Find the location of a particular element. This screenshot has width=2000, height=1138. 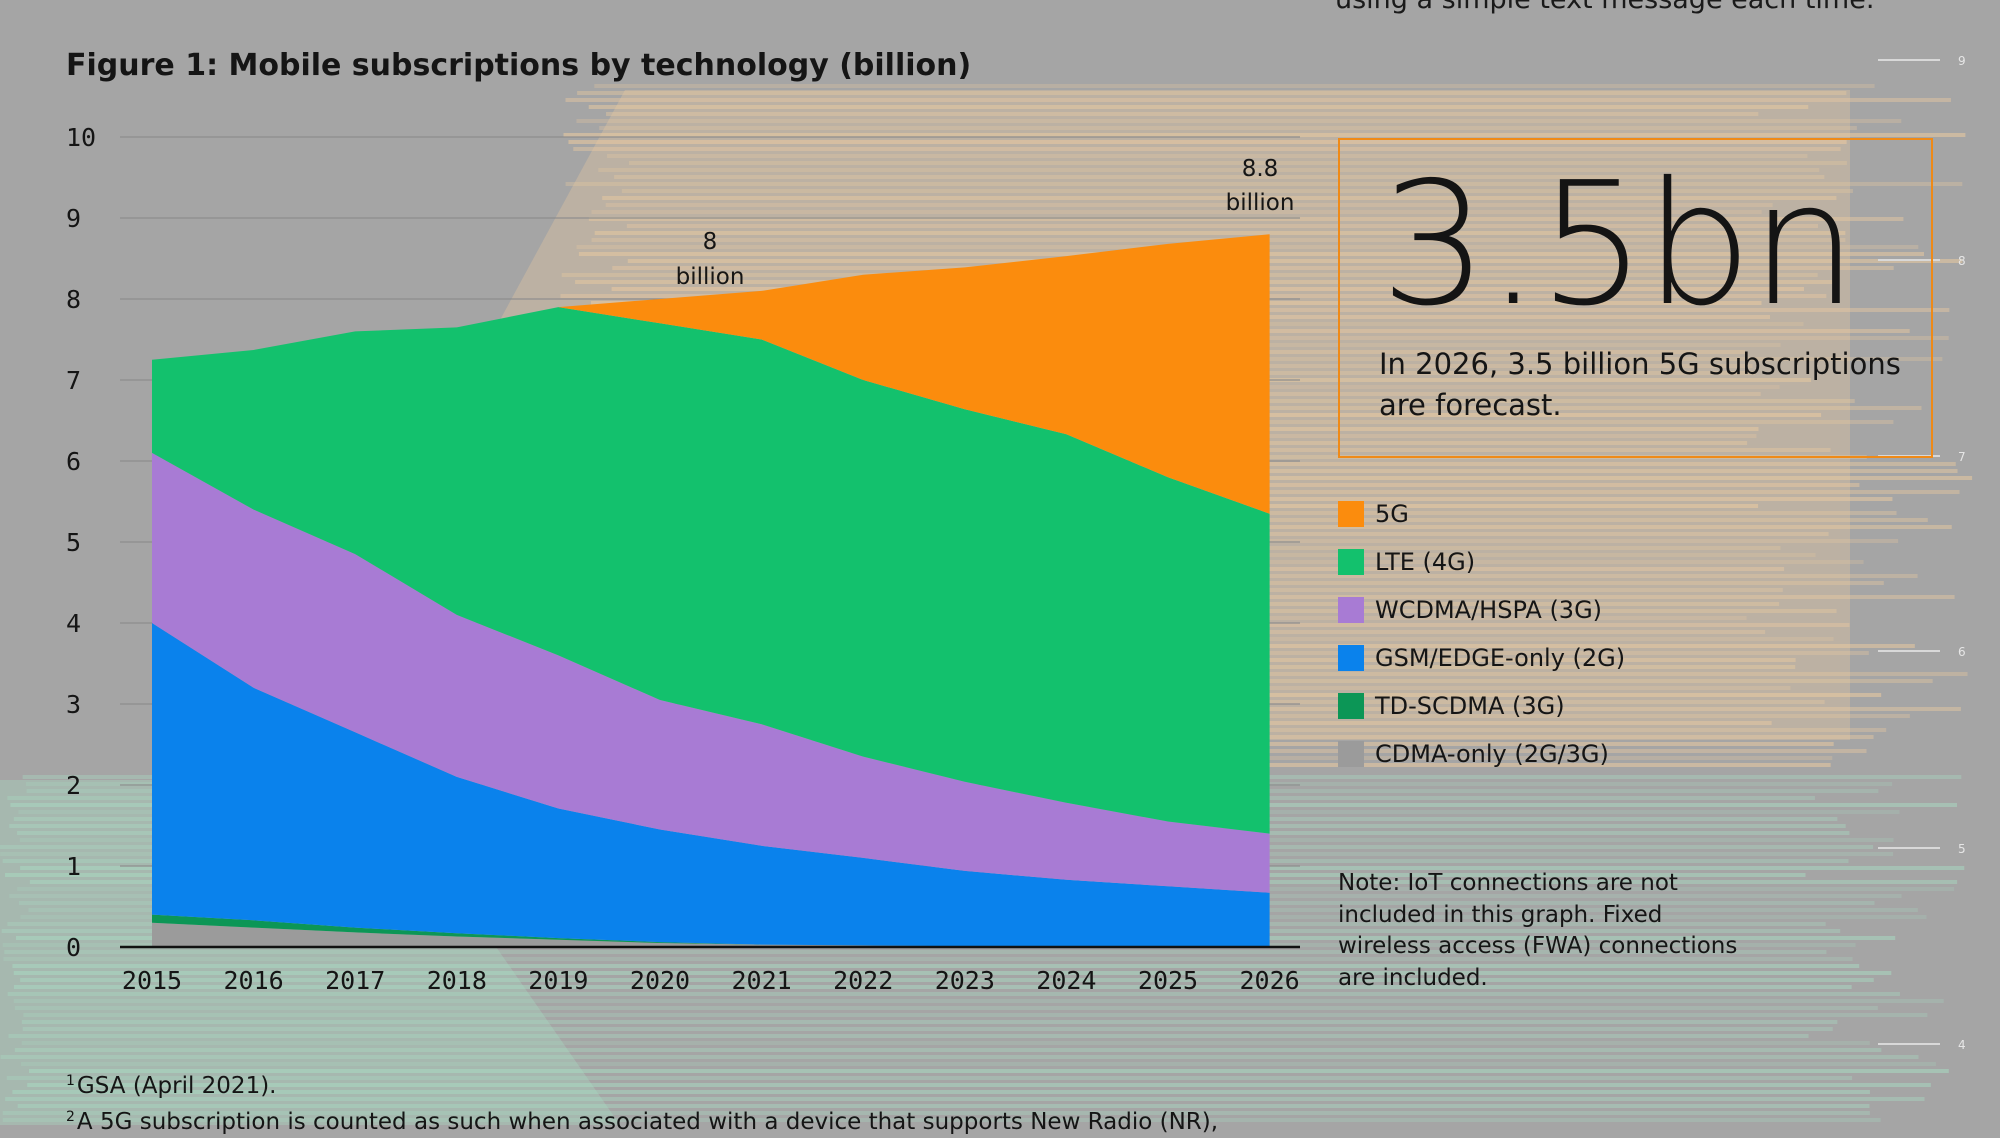

x-tick-label: 2021 is located at coordinates (761, 980).